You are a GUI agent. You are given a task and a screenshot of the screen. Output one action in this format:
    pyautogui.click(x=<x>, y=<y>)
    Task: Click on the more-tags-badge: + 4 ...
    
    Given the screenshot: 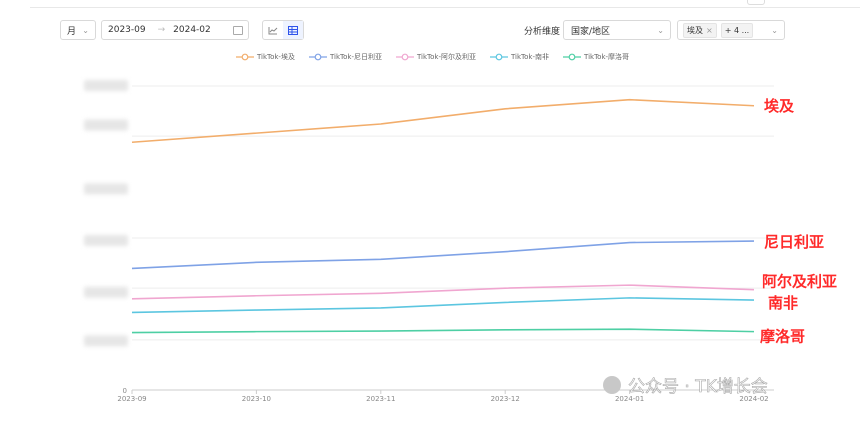 What is the action you would take?
    pyautogui.click(x=737, y=30)
    